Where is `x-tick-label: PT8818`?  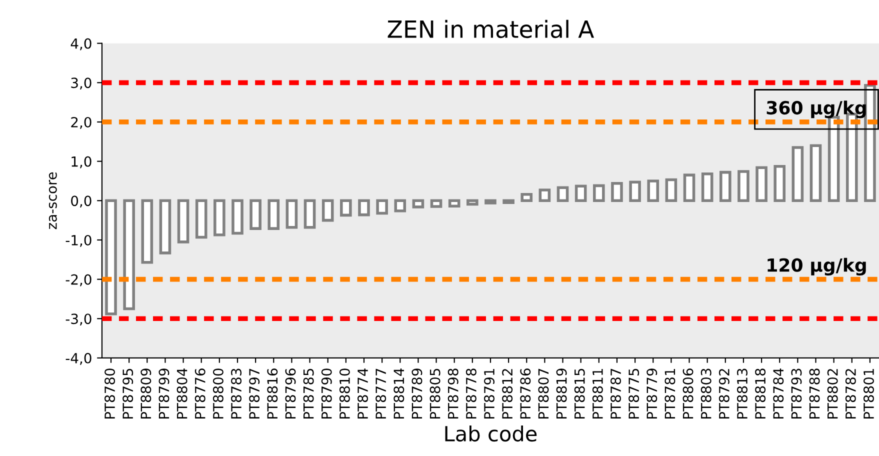 x-tick-label: PT8818 is located at coordinates (760, 393).